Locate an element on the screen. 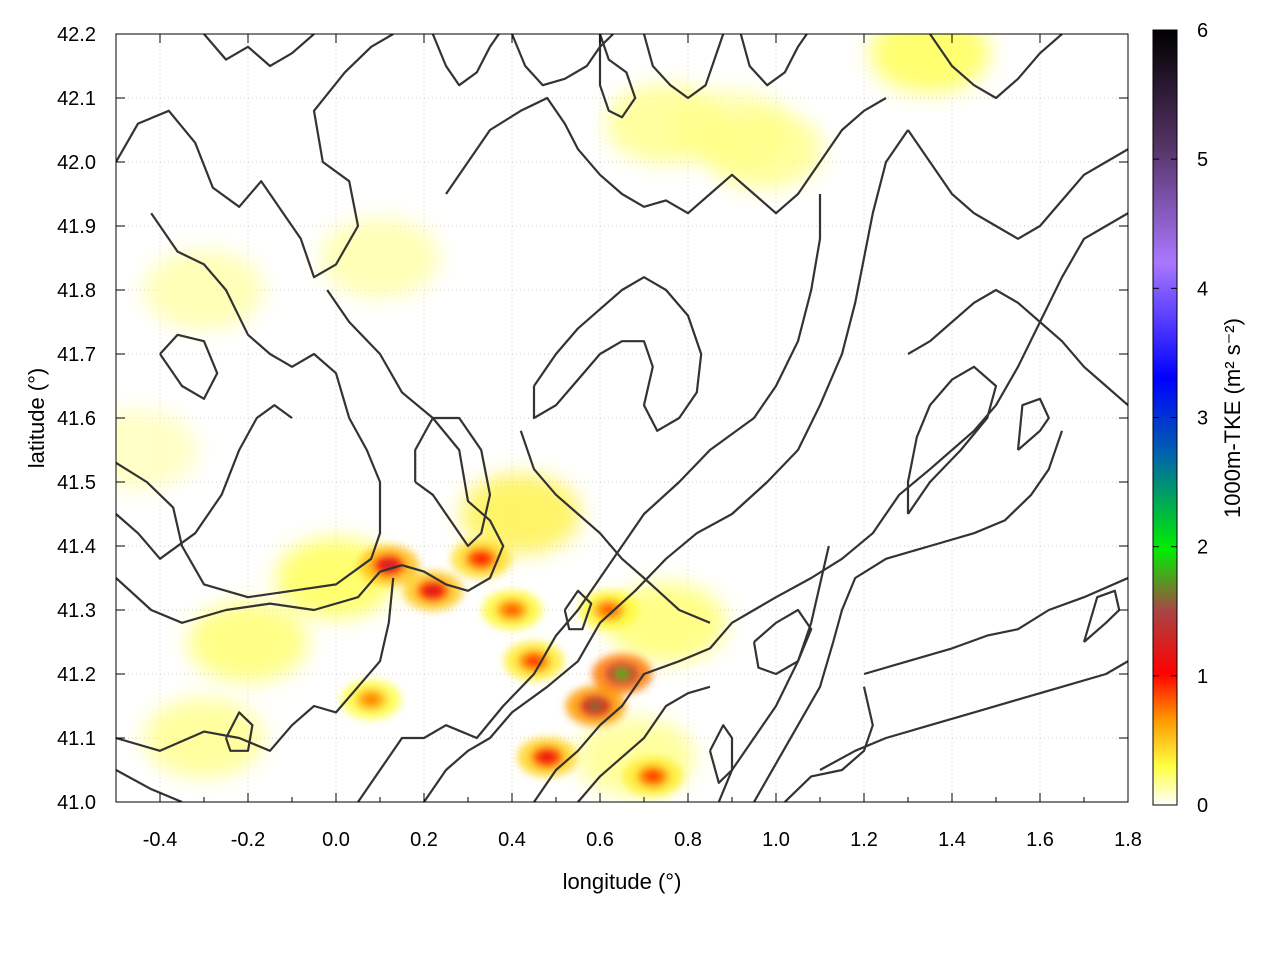 This screenshot has height=960, width=1280. x-tick-label-5: 0.6 is located at coordinates (600, 840).